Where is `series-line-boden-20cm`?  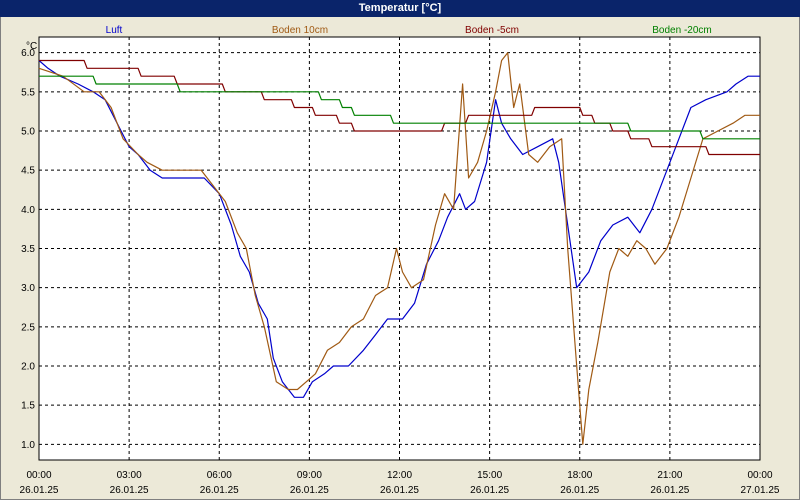
series-line-boden-20cm is located at coordinates (399, 107).